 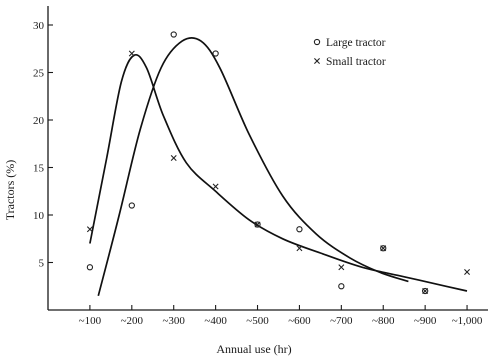 What do you see at coordinates (132, 321) in the screenshot?
I see `x-tick-label: ~200` at bounding box center [132, 321].